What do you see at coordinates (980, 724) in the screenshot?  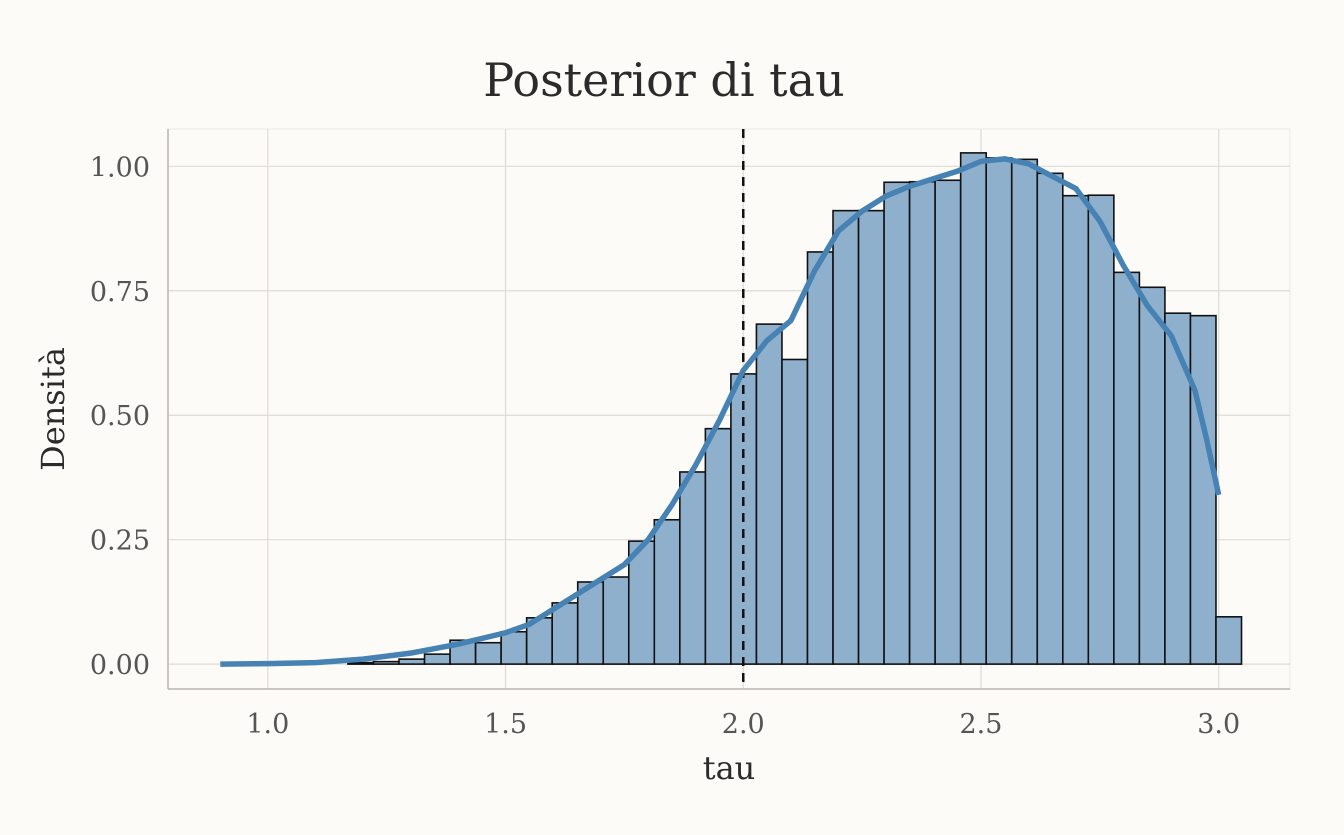 I see `x-tick-label: 2.5` at bounding box center [980, 724].